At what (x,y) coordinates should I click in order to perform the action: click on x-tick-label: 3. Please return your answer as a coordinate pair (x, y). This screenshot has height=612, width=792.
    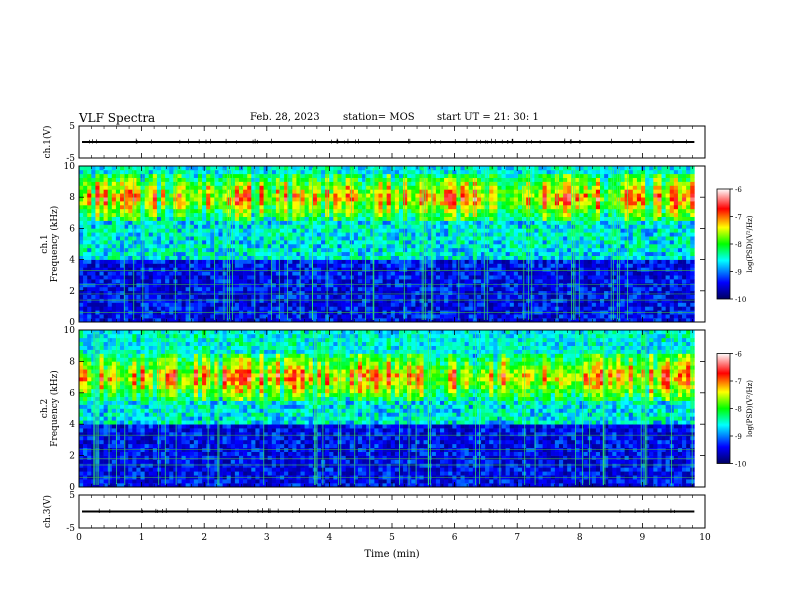
    Looking at the image, I should click on (267, 538).